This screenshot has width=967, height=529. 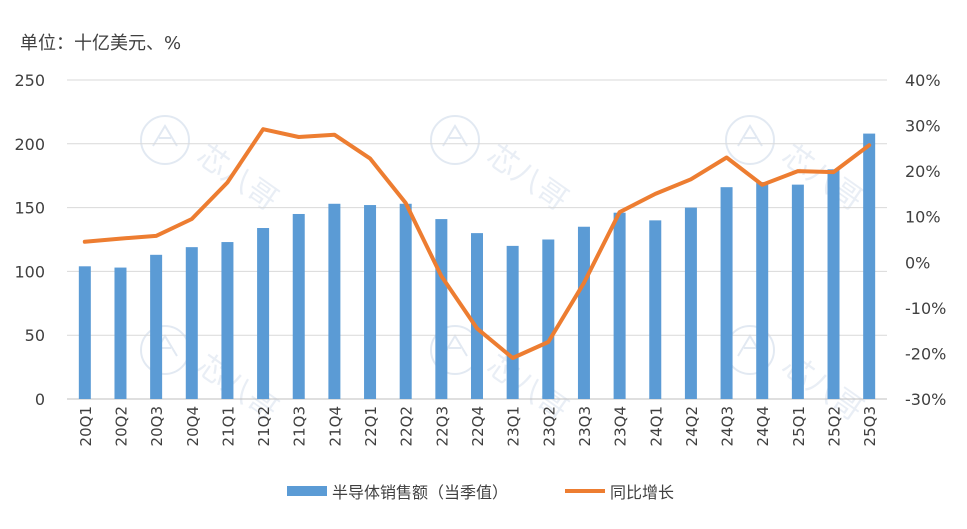 What do you see at coordinates (763, 426) in the screenshot?
I see `x-tick-label: 24Q4` at bounding box center [763, 426].